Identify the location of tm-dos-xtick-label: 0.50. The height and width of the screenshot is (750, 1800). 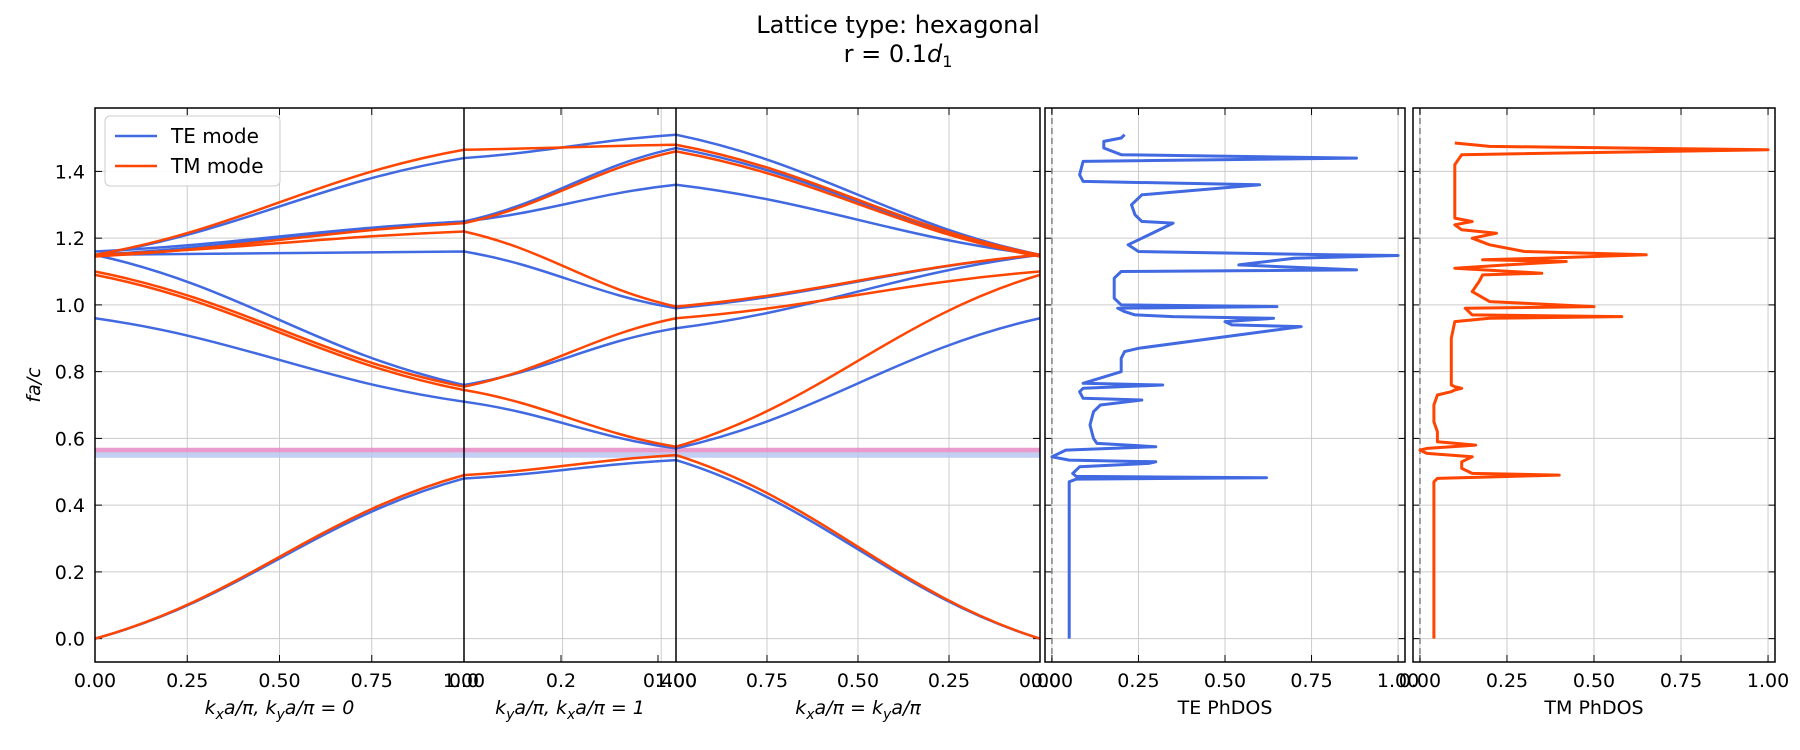
(1594, 681).